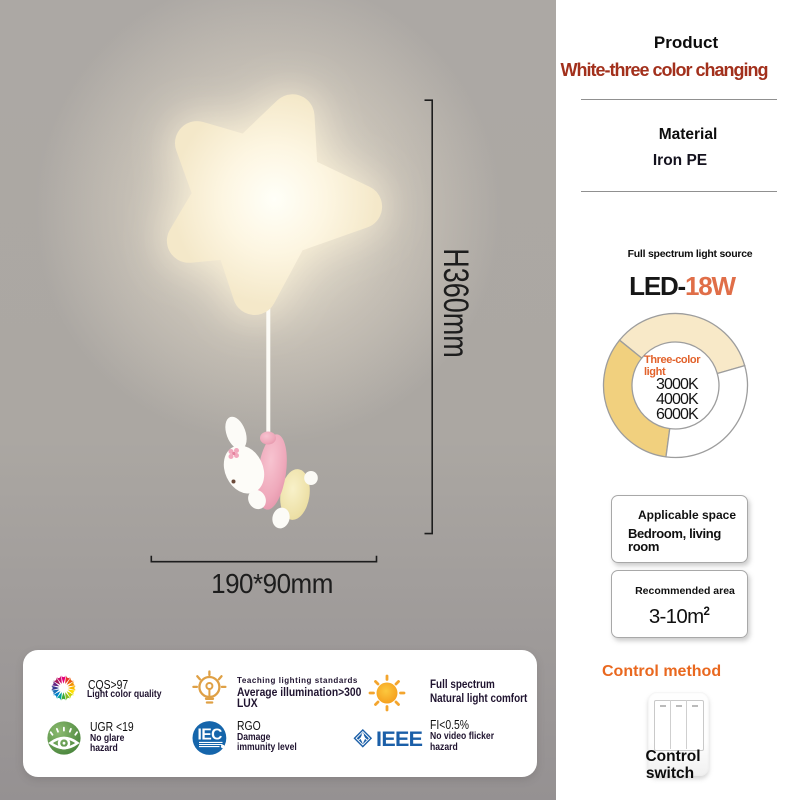  Describe the element at coordinates (210, 735) in the screenshot. I see `svg-text: IEC` at that location.